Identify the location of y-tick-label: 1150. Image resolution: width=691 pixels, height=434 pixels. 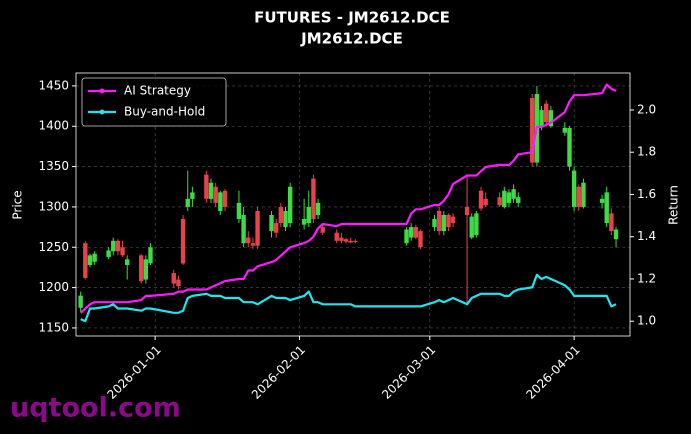
(53, 327).